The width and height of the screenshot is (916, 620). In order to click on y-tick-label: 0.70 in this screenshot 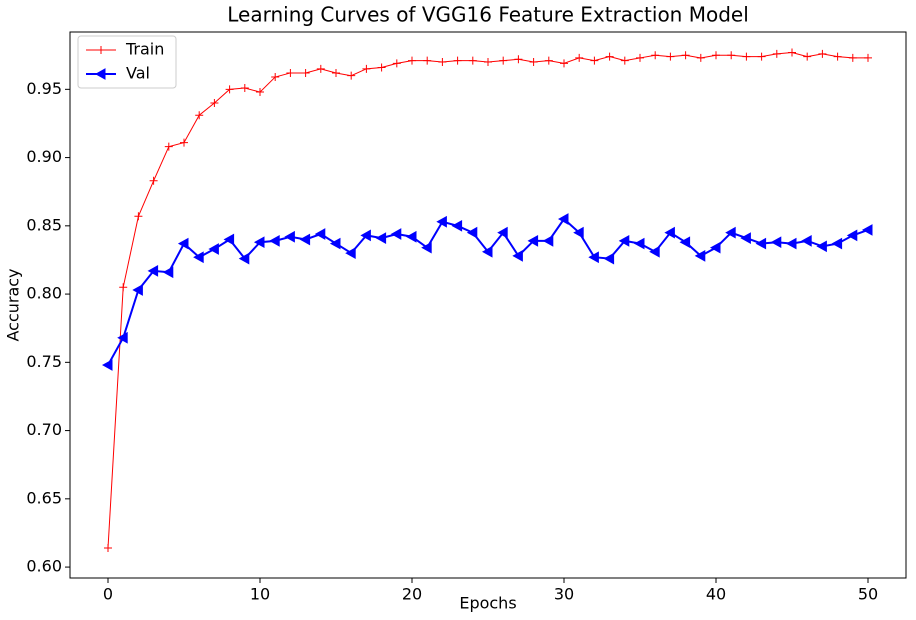, I will do `click(44, 429)`.